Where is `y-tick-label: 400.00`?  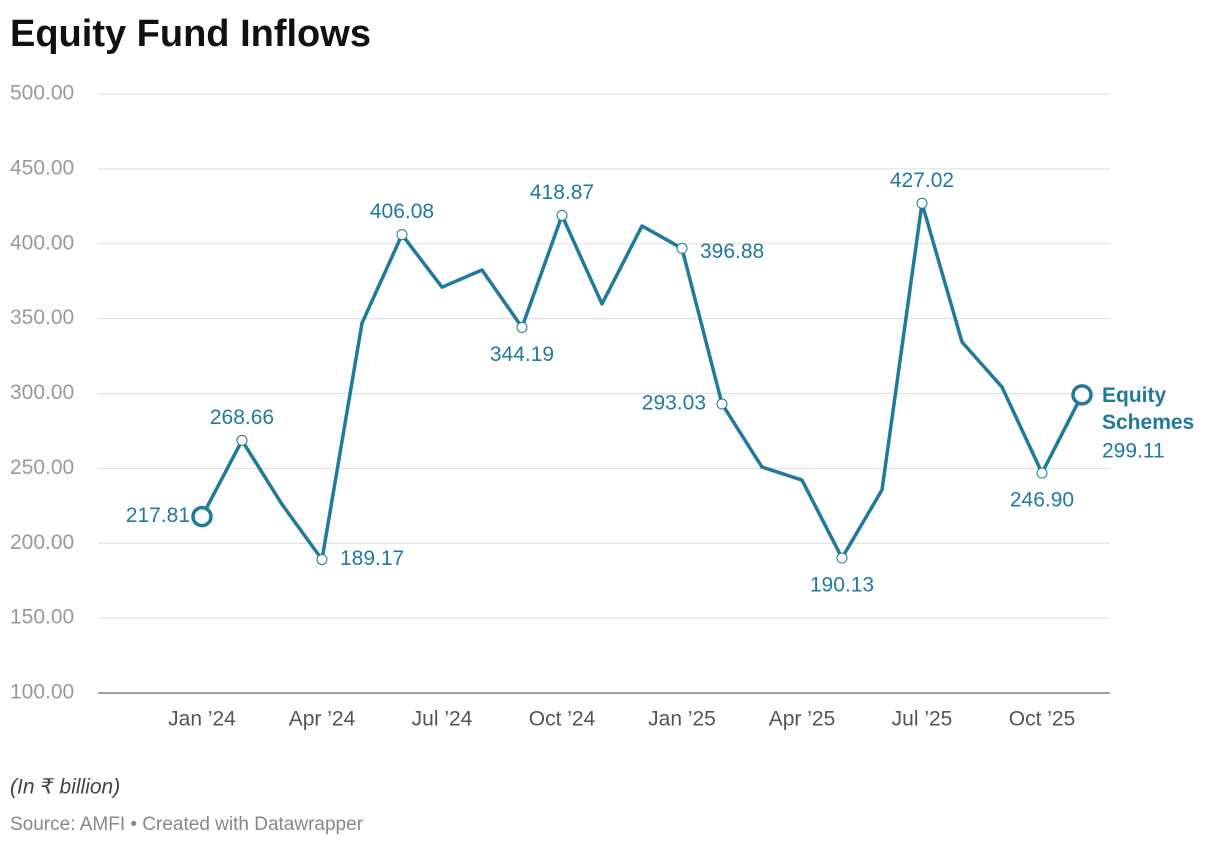
y-tick-label: 400.00 is located at coordinates (42, 242).